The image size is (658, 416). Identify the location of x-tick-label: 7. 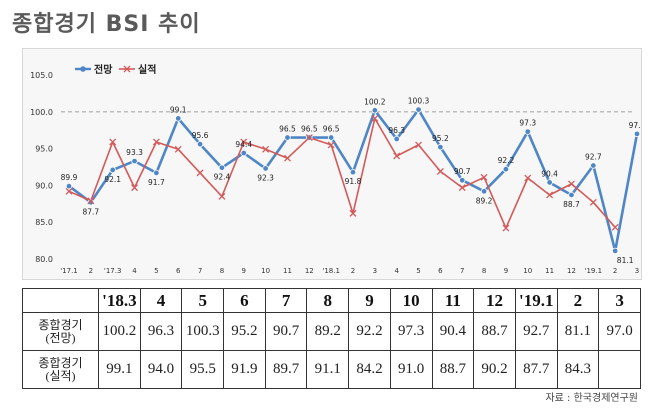
(200, 271).